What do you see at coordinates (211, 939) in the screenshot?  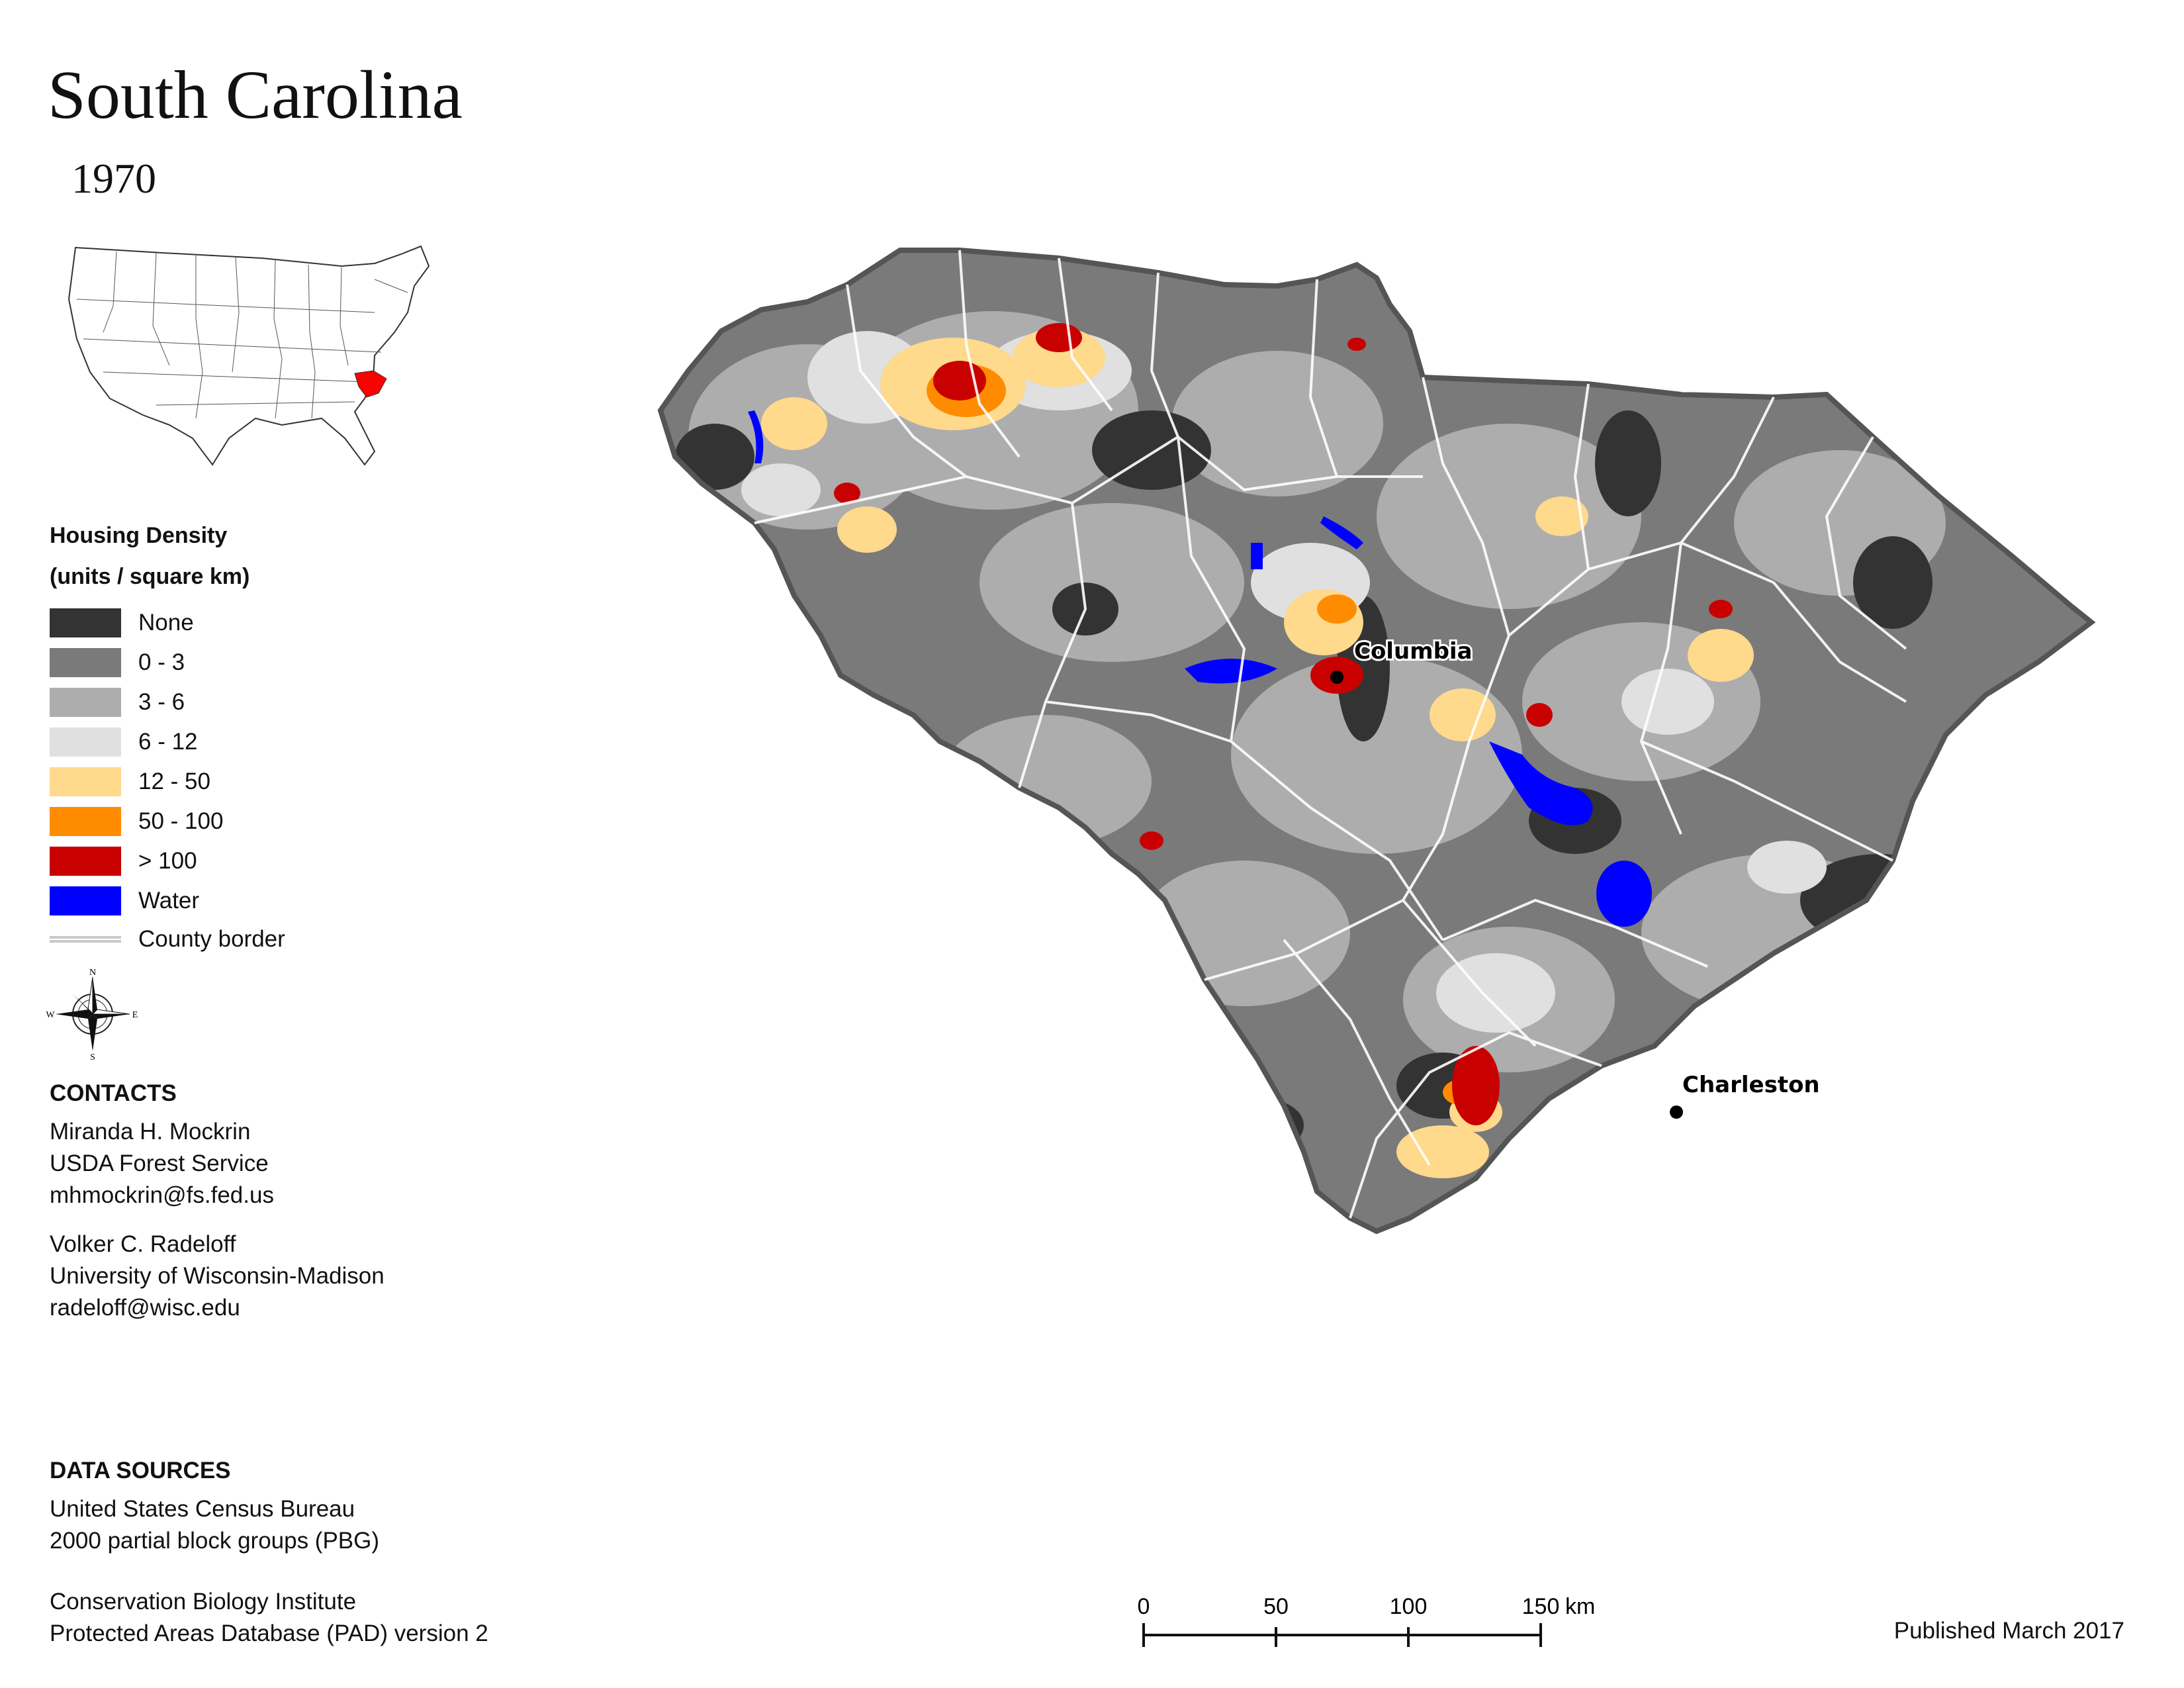 I see `legend-label: County border` at bounding box center [211, 939].